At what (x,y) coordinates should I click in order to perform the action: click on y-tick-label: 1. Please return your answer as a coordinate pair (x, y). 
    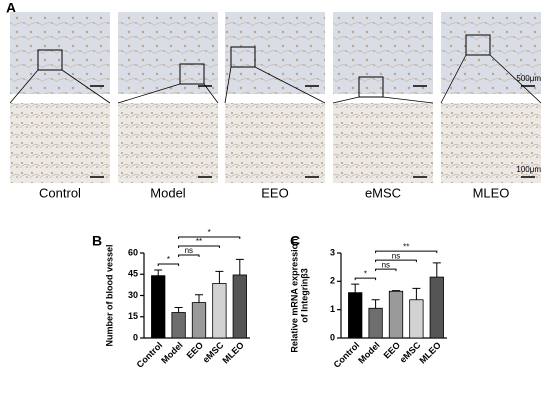
    Looking at the image, I should click on (332, 309).